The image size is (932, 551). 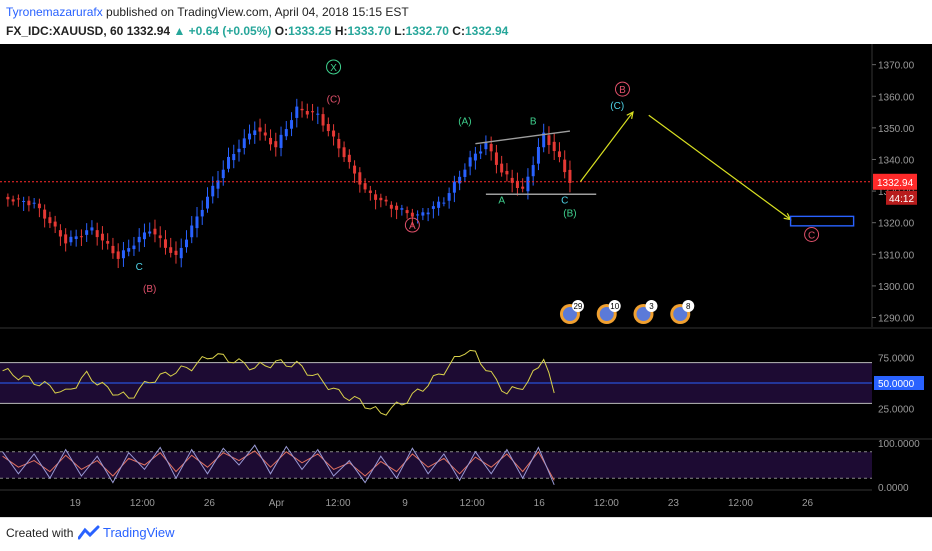 I want to click on event-count: 8, so click(x=688, y=306).